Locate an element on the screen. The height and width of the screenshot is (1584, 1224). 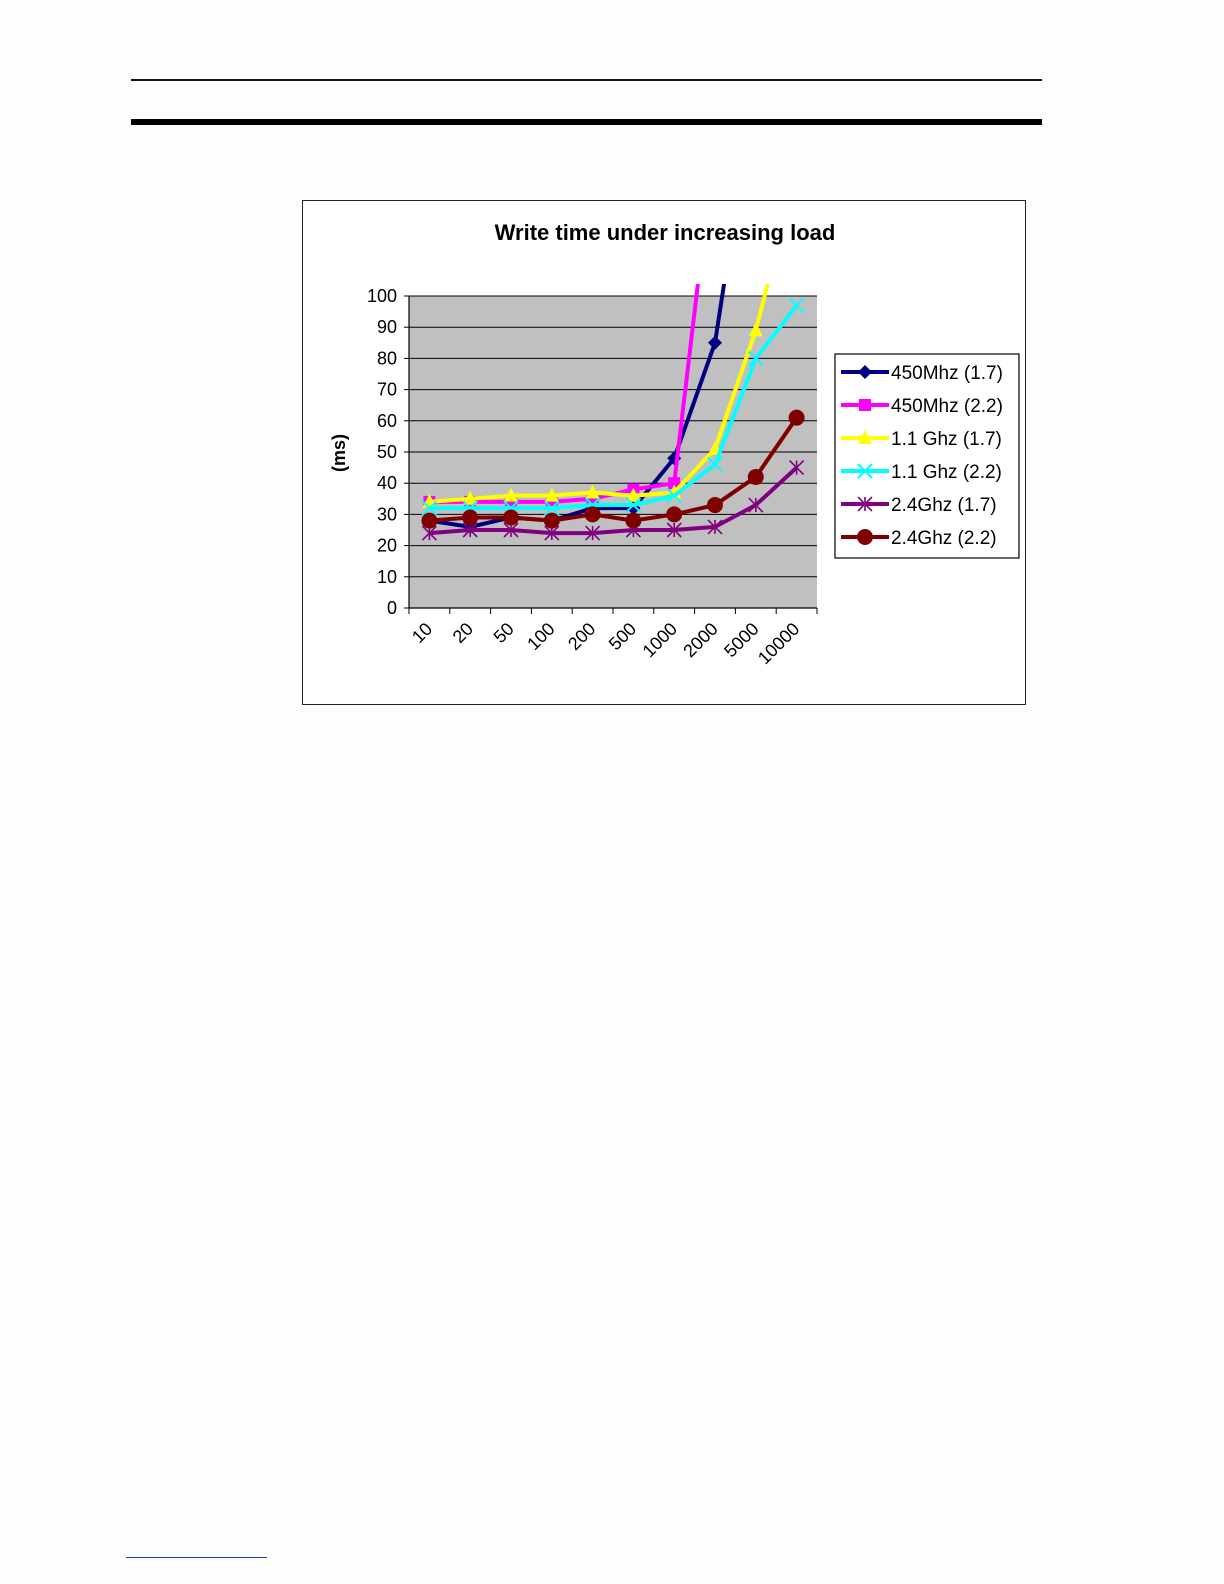
x-tick-label: 500 is located at coordinates (622, 636).